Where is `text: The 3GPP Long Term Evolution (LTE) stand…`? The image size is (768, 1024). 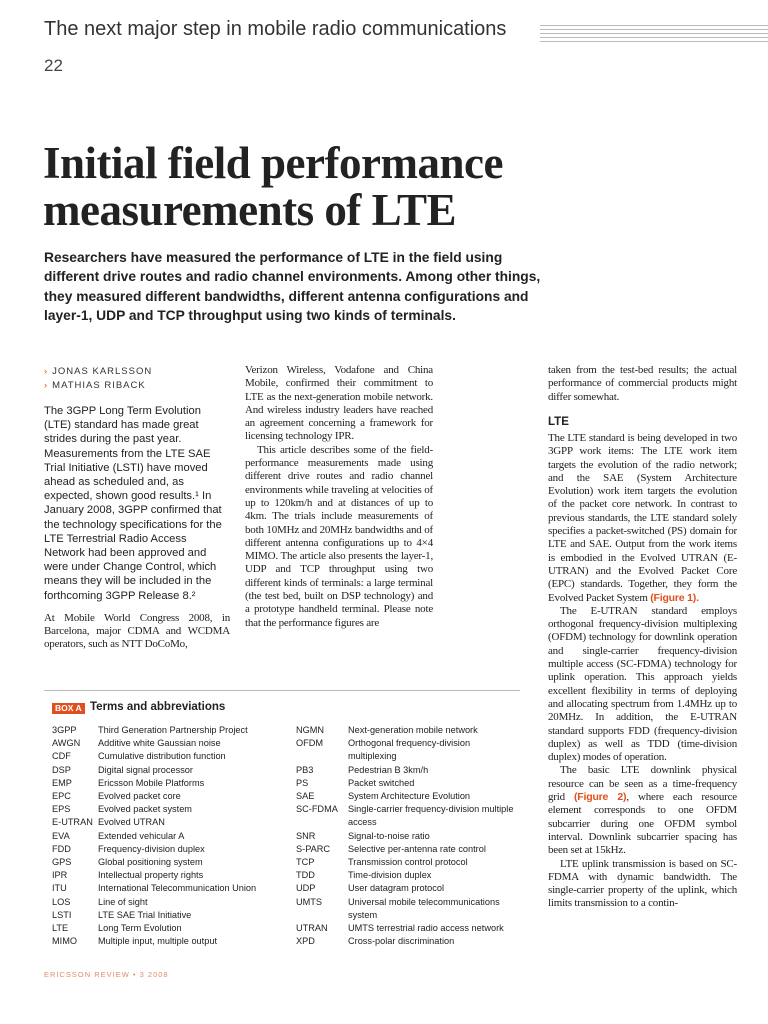
text: The 3GPP Long Term Evolution (LTE) stand… is located at coordinates (133, 503).